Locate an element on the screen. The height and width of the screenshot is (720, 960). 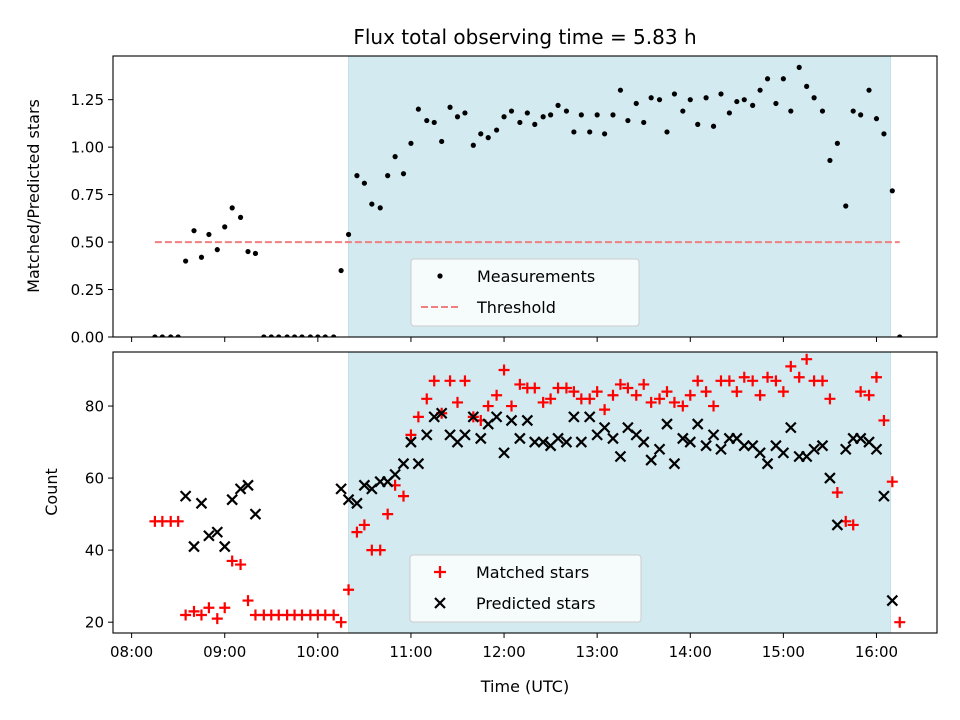
top-legend-box is located at coordinates (525, 292).